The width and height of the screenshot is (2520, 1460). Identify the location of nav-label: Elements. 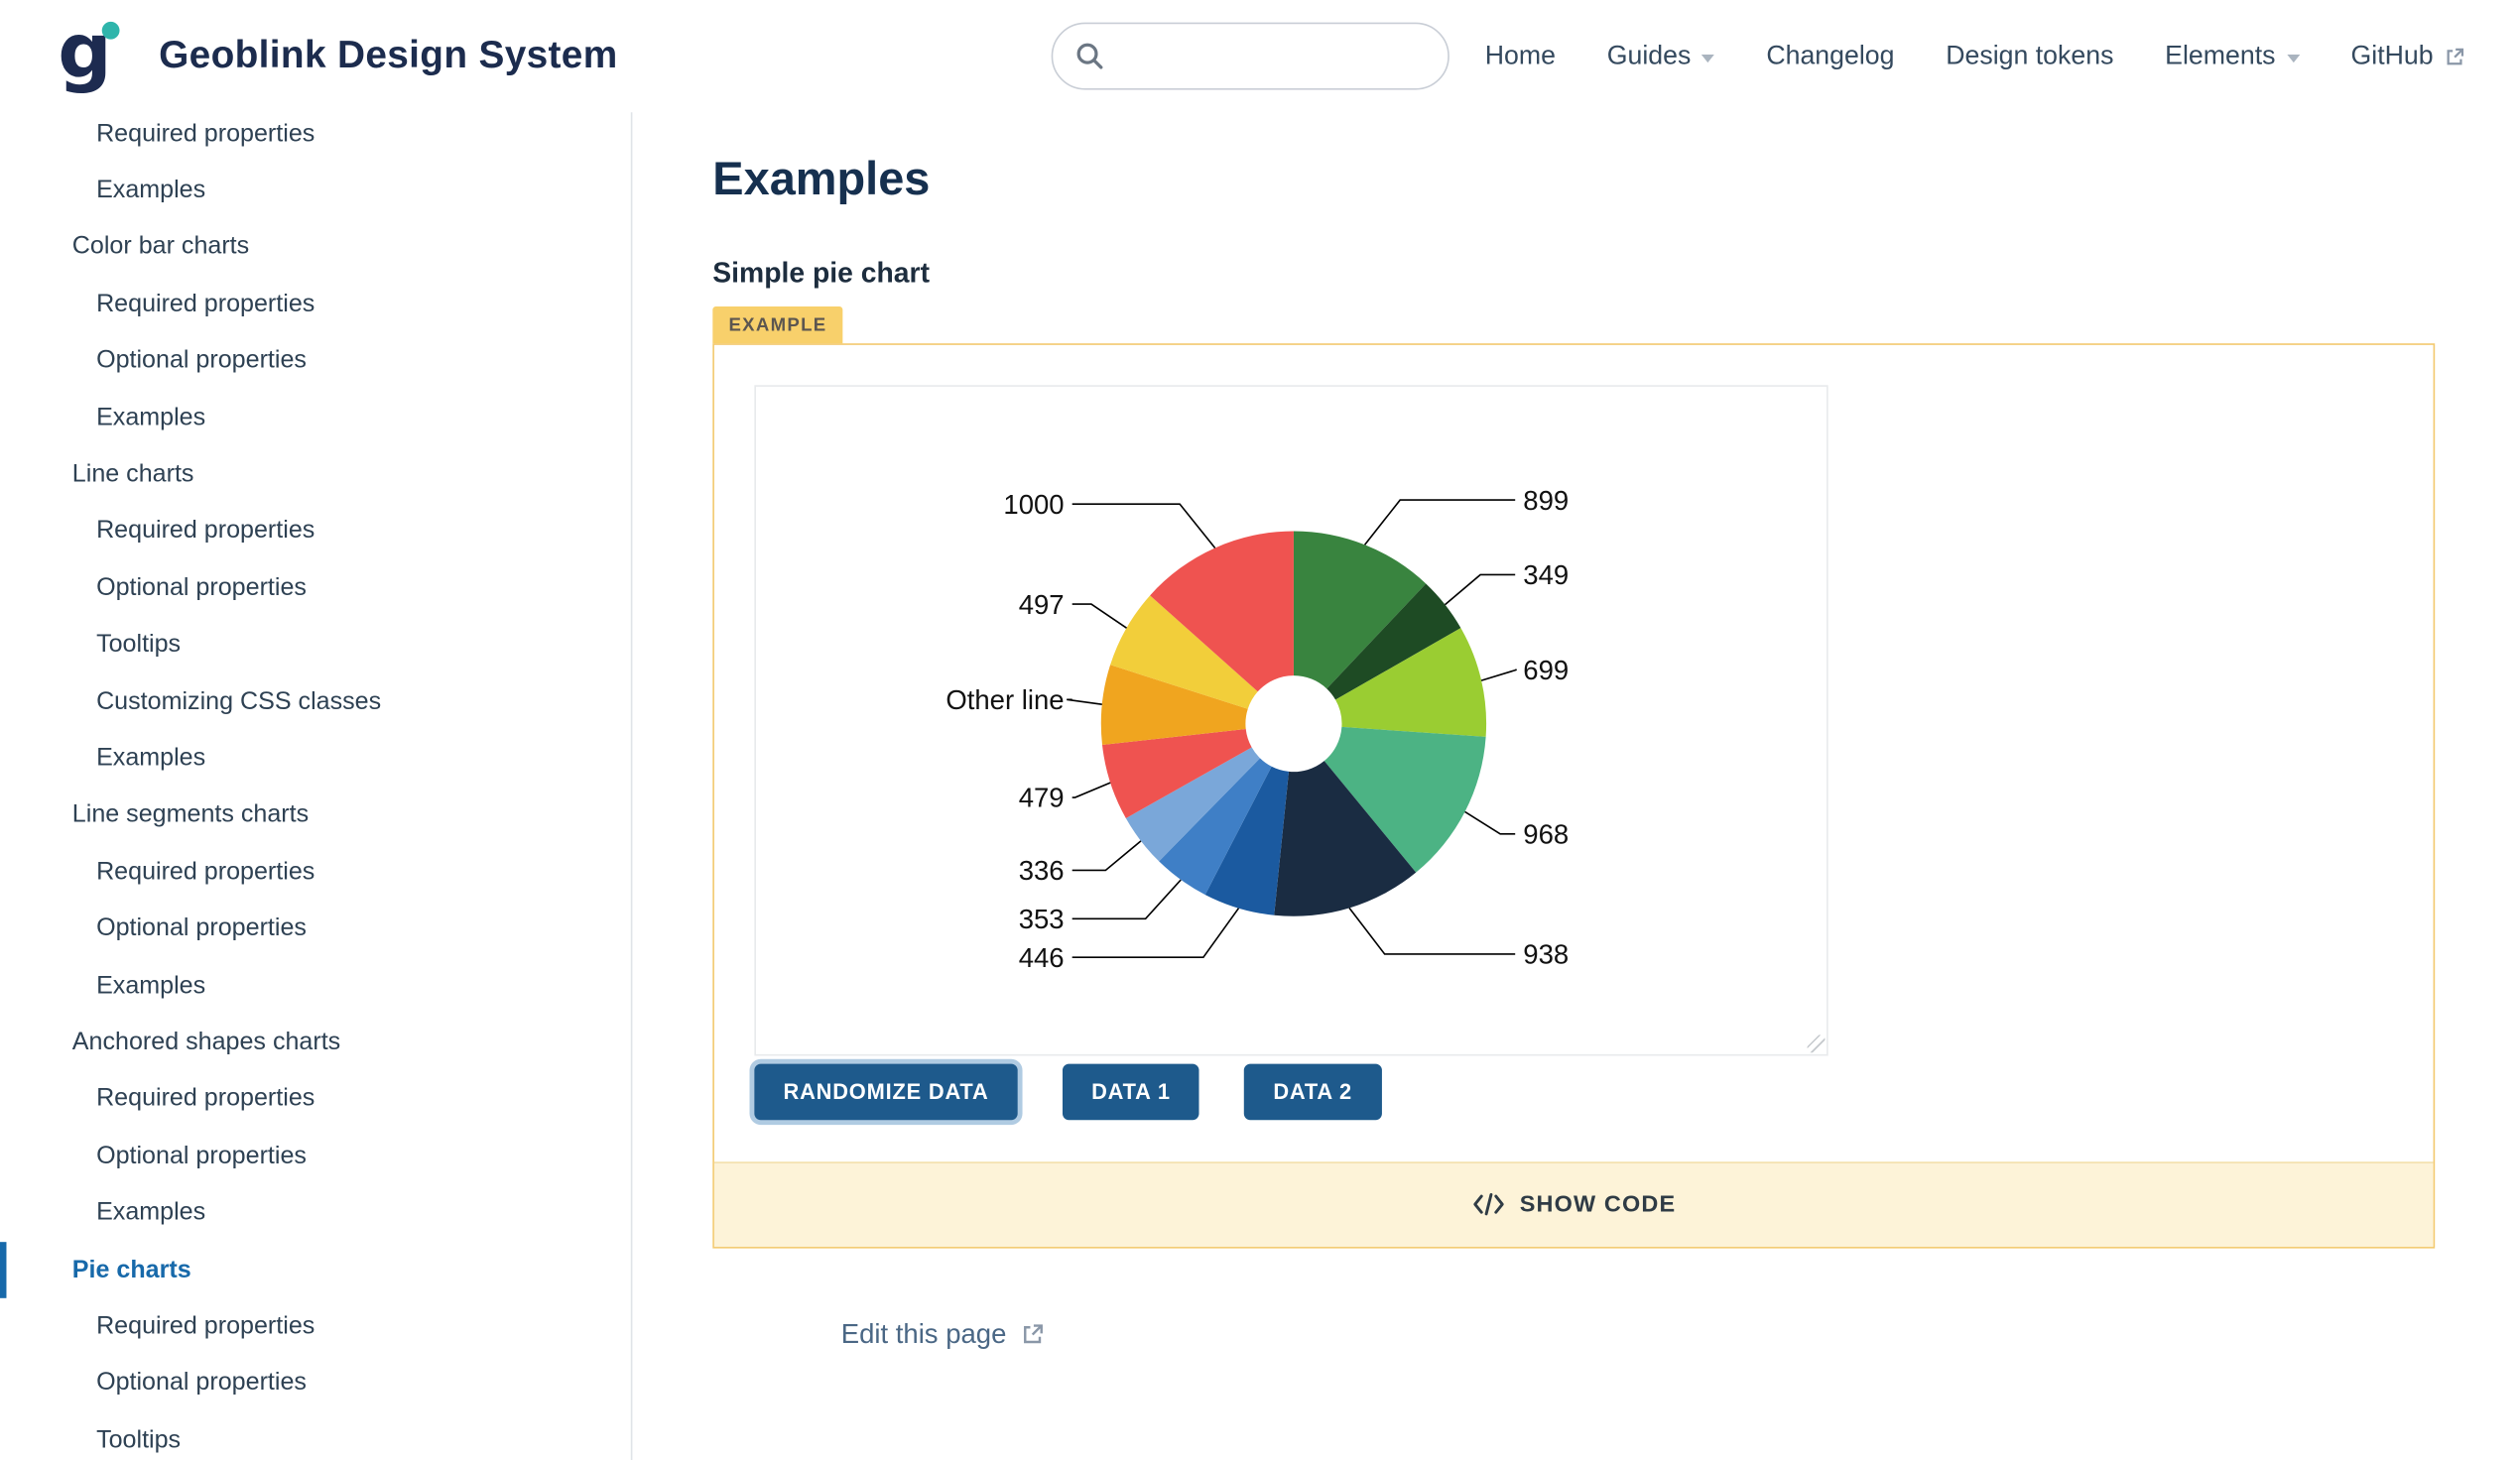
(2220, 56).